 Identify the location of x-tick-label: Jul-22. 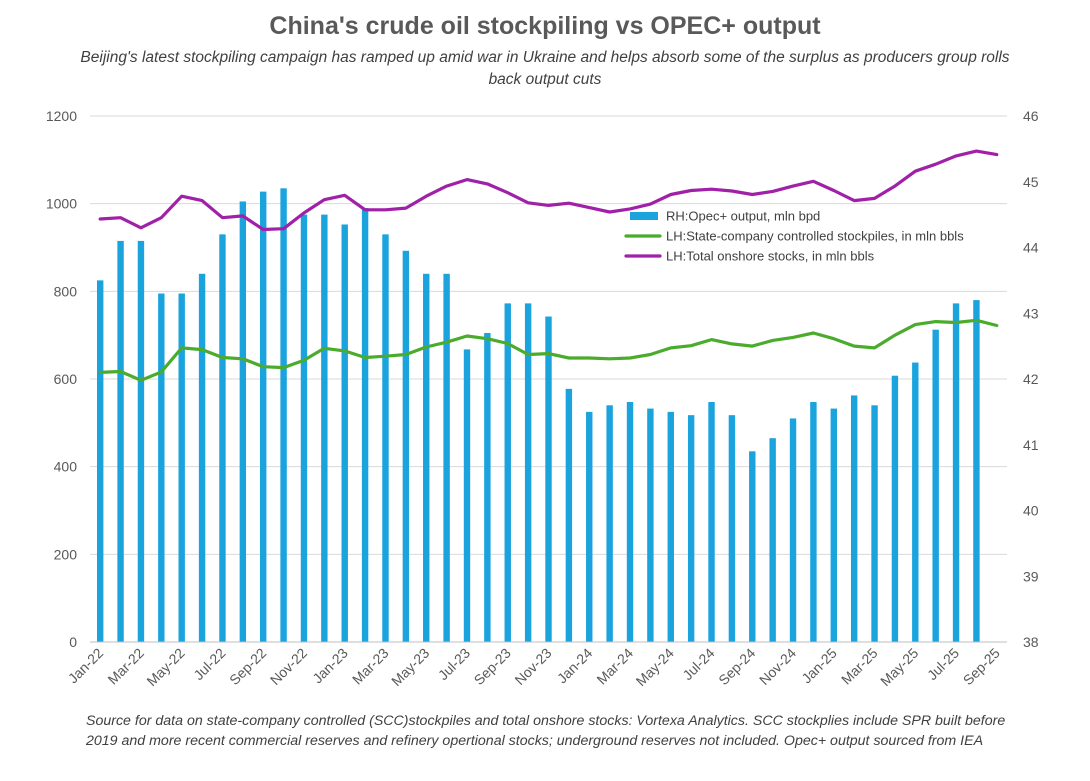
(209, 664).